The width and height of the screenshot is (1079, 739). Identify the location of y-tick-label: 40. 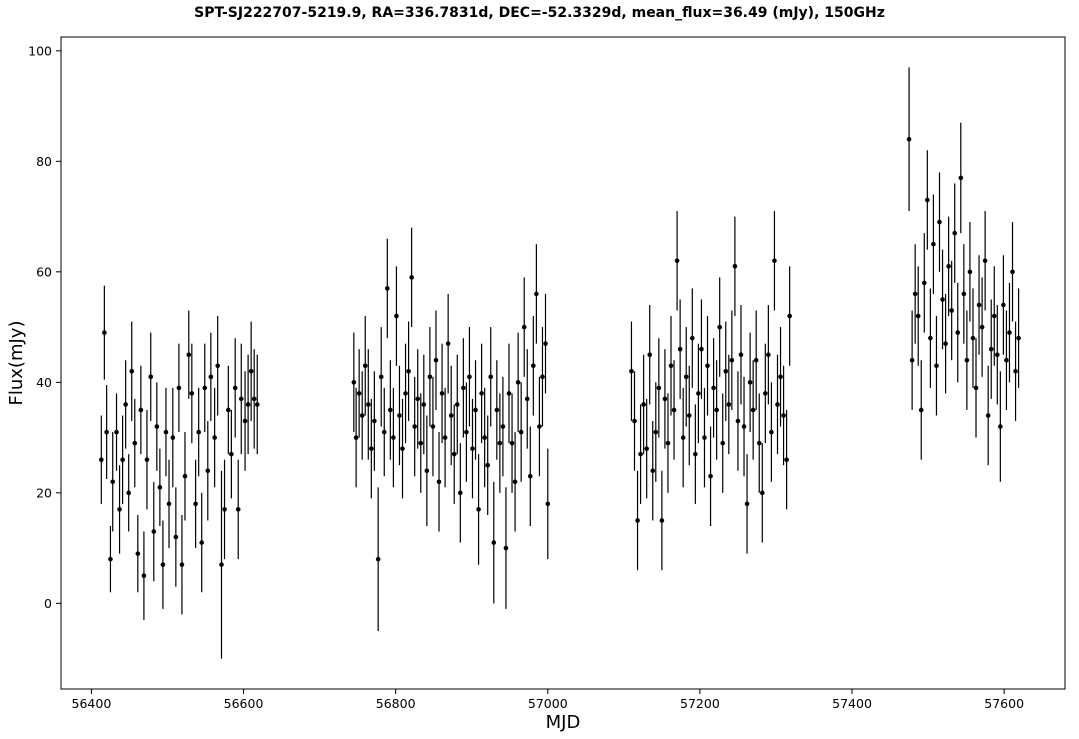
(44, 382).